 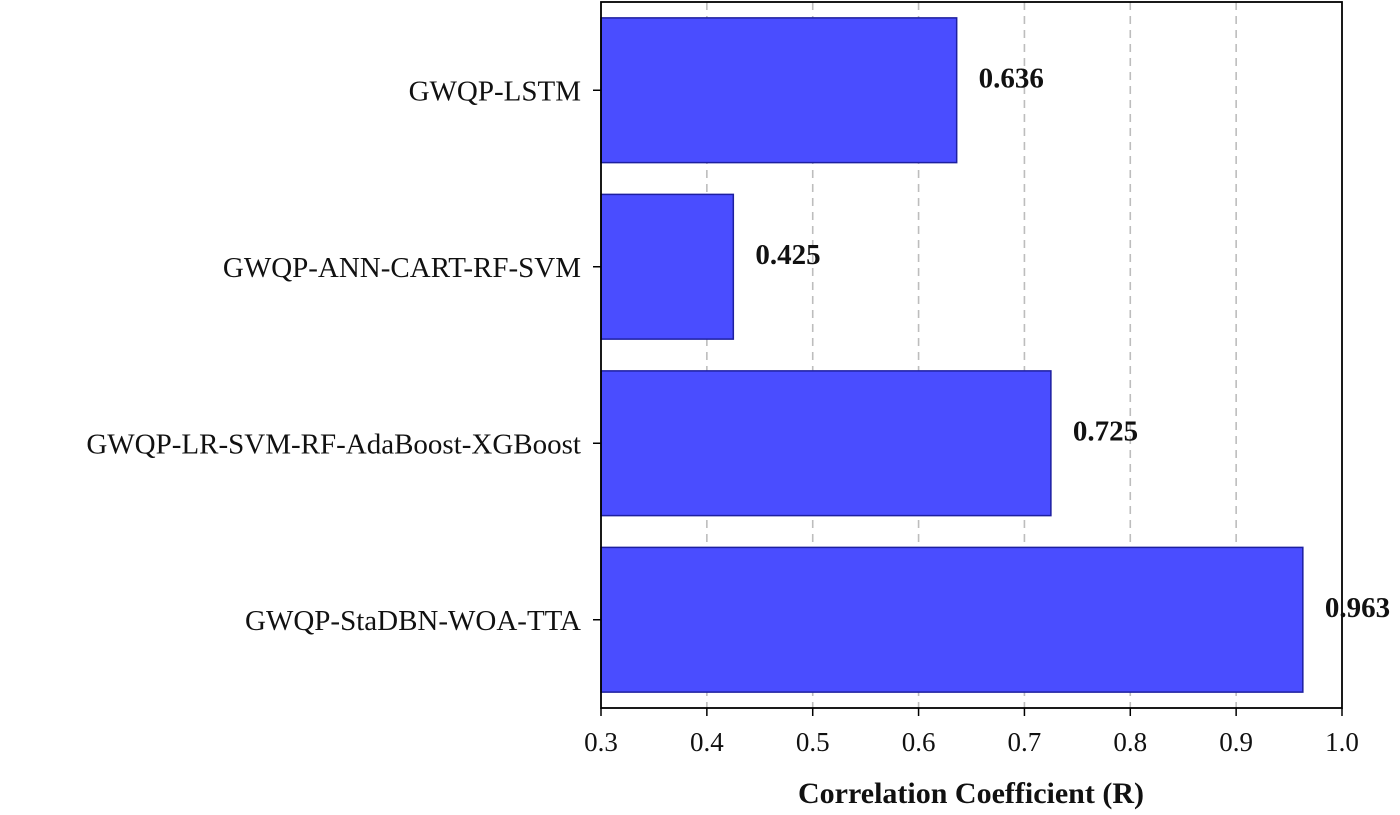 I want to click on category-label: GWQP-LSTM, so click(x=495, y=91).